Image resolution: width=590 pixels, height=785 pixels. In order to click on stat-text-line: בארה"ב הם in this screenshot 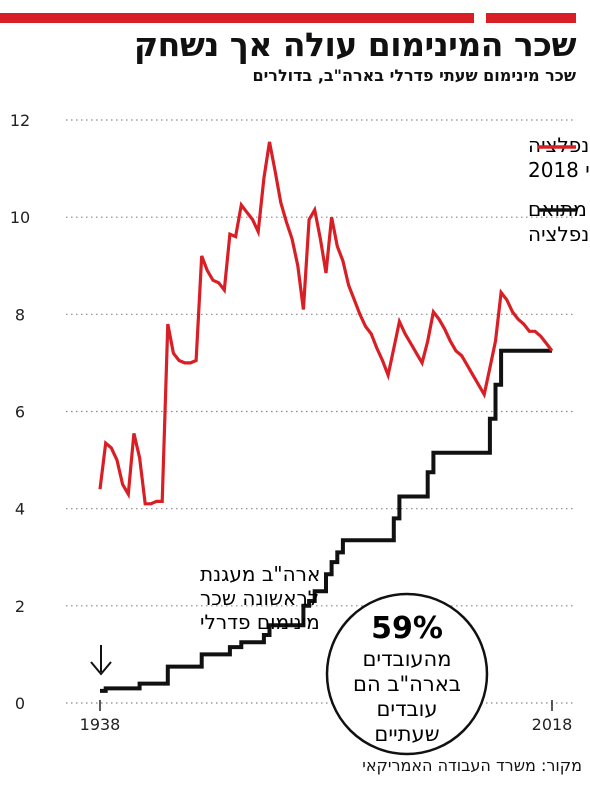, I will do `click(407, 684)`.